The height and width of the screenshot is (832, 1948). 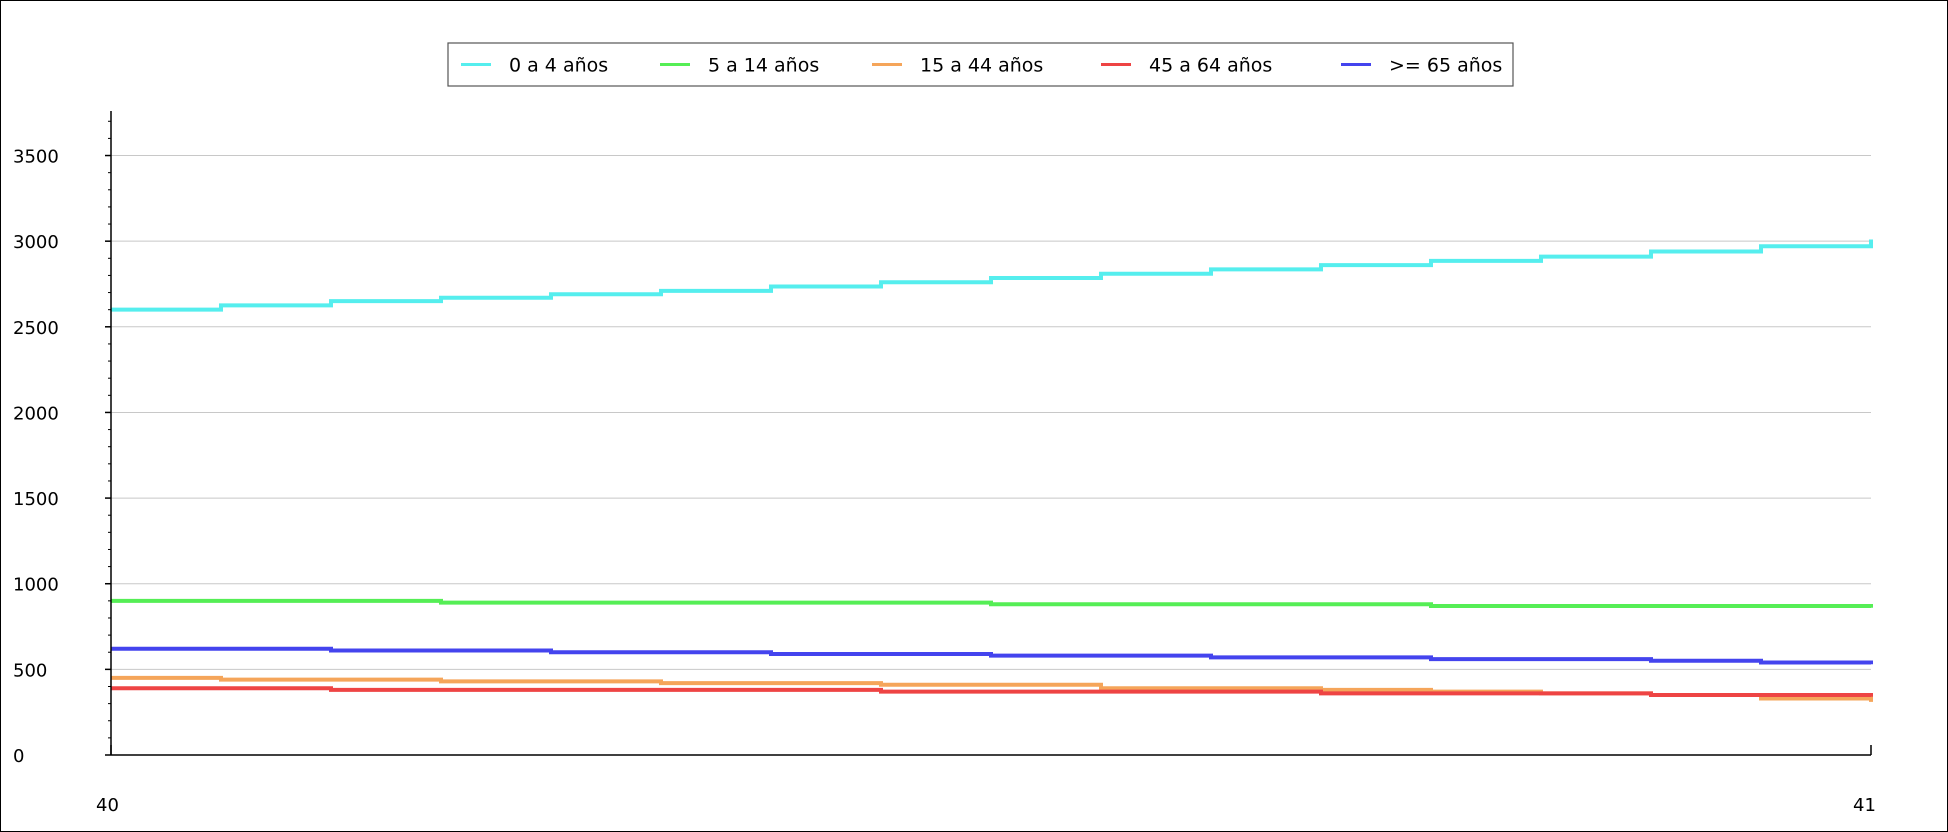 What do you see at coordinates (62, 443) in the screenshot?
I see `y-ticks: 0 500 1000 1500 2000 2500 3000 3500` at bounding box center [62, 443].